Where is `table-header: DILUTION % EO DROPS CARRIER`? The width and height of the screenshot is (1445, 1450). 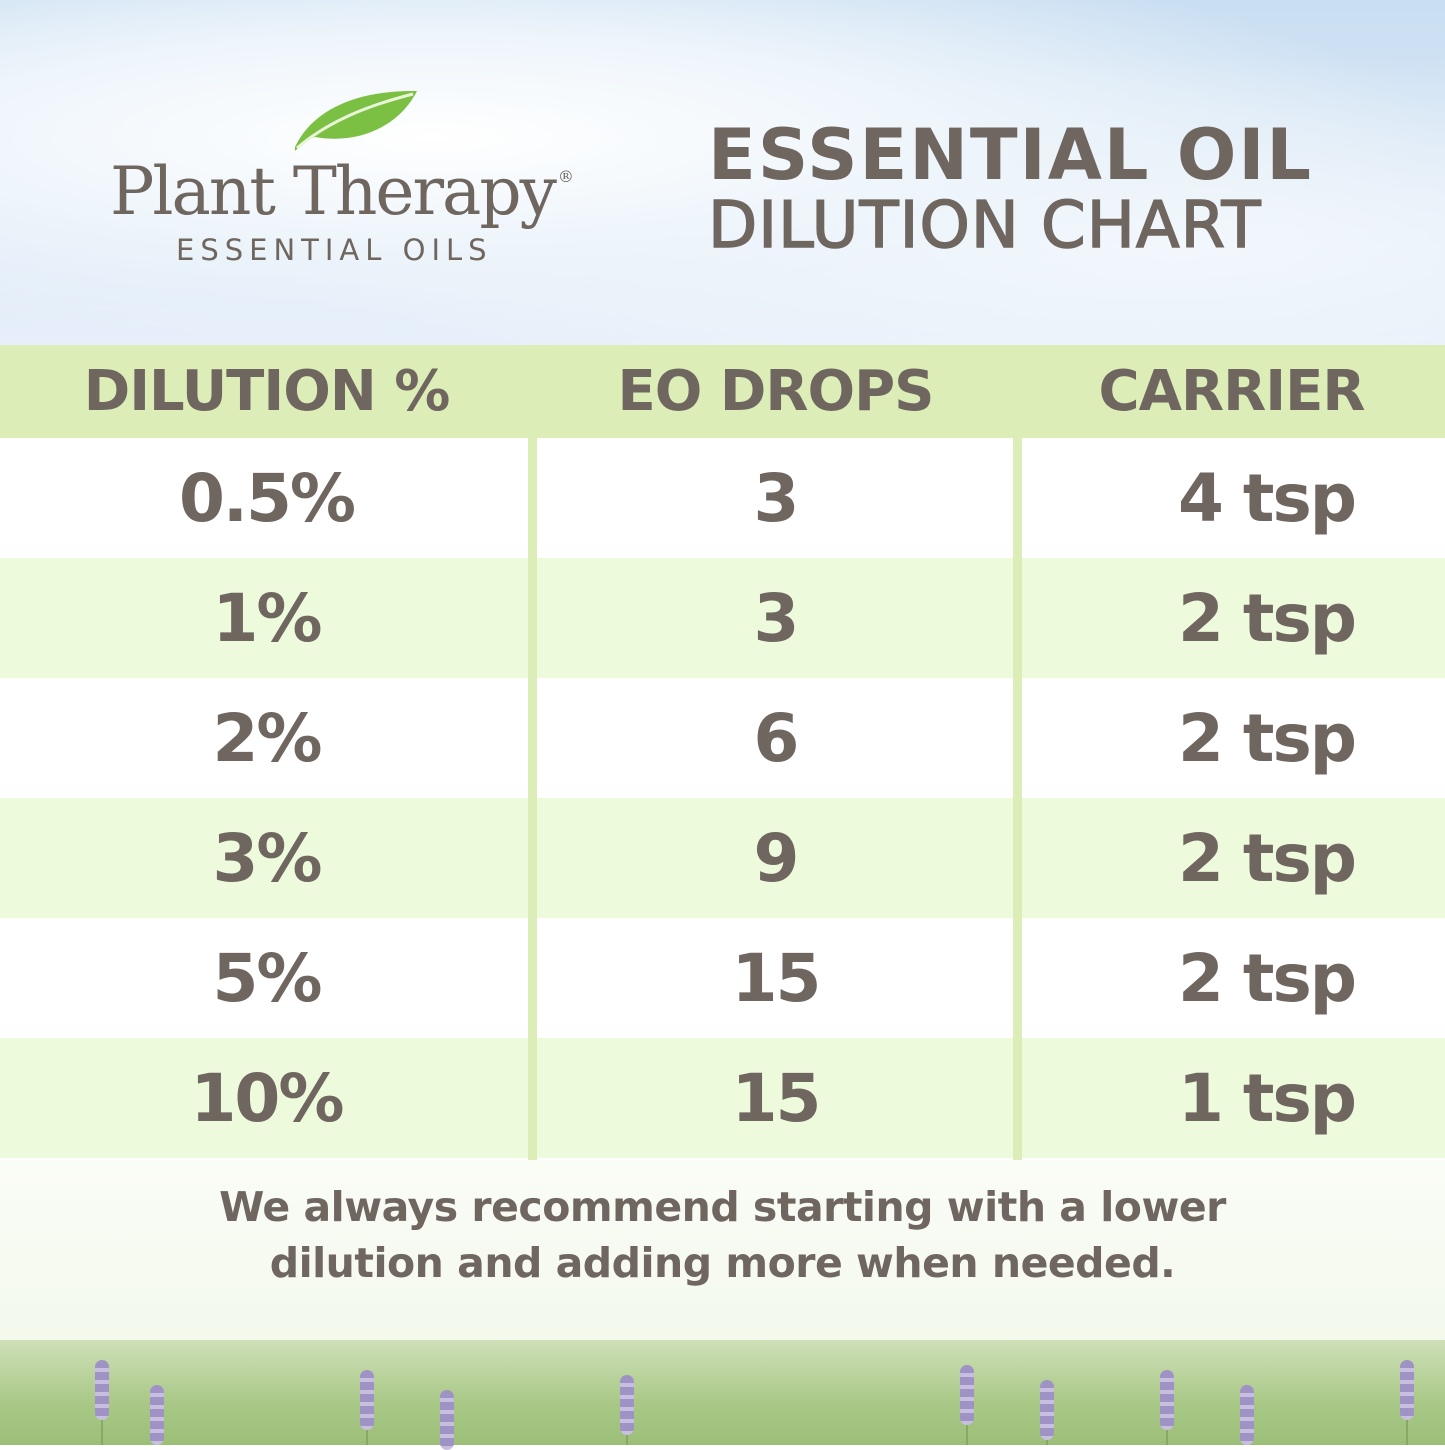 table-header: DILUTION % EO DROPS CARRIER is located at coordinates (722, 391).